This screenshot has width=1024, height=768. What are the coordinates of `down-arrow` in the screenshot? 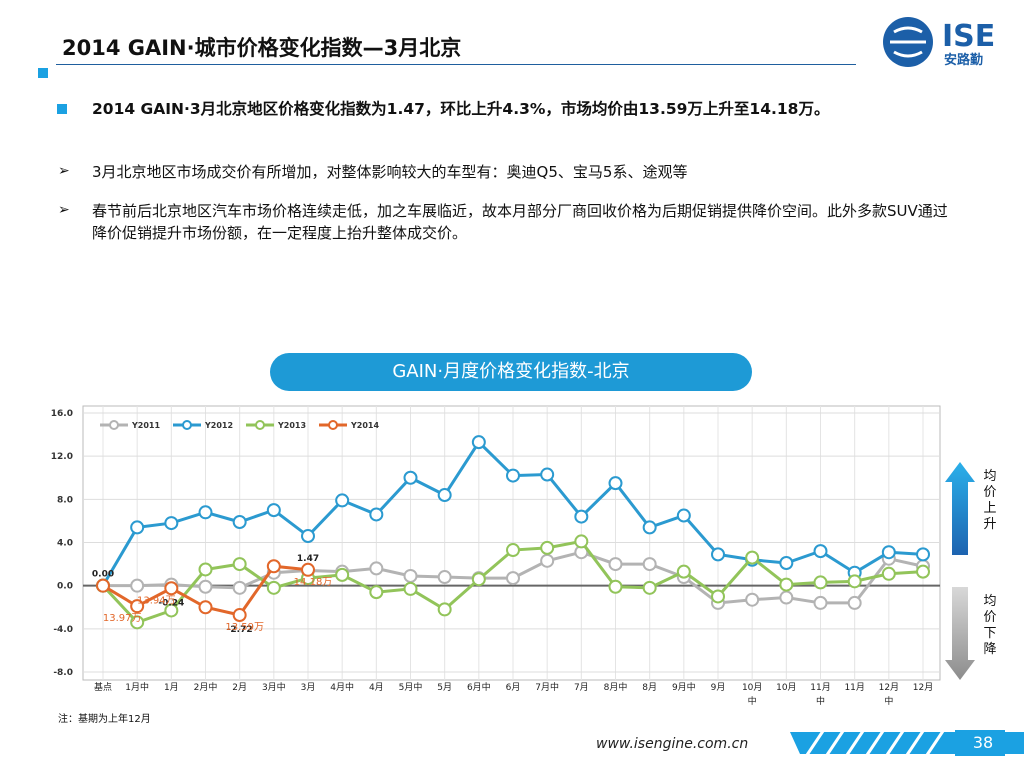 It's located at (960, 633).